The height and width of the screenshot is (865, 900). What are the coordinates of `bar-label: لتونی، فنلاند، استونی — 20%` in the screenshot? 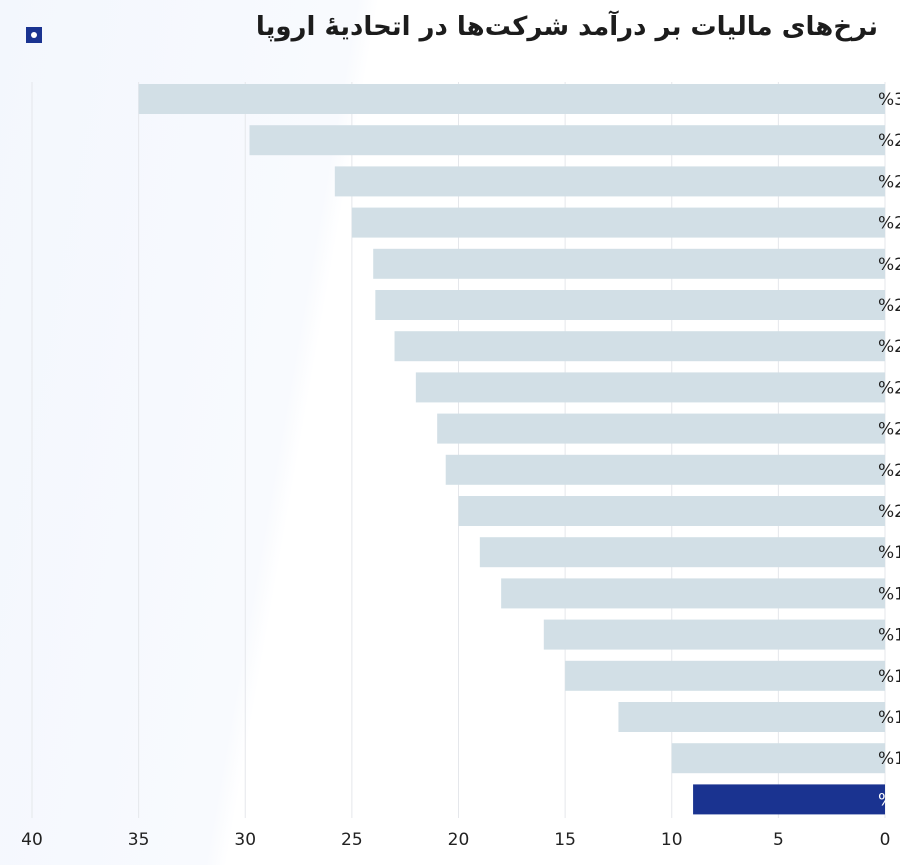 It's located at (889, 512).